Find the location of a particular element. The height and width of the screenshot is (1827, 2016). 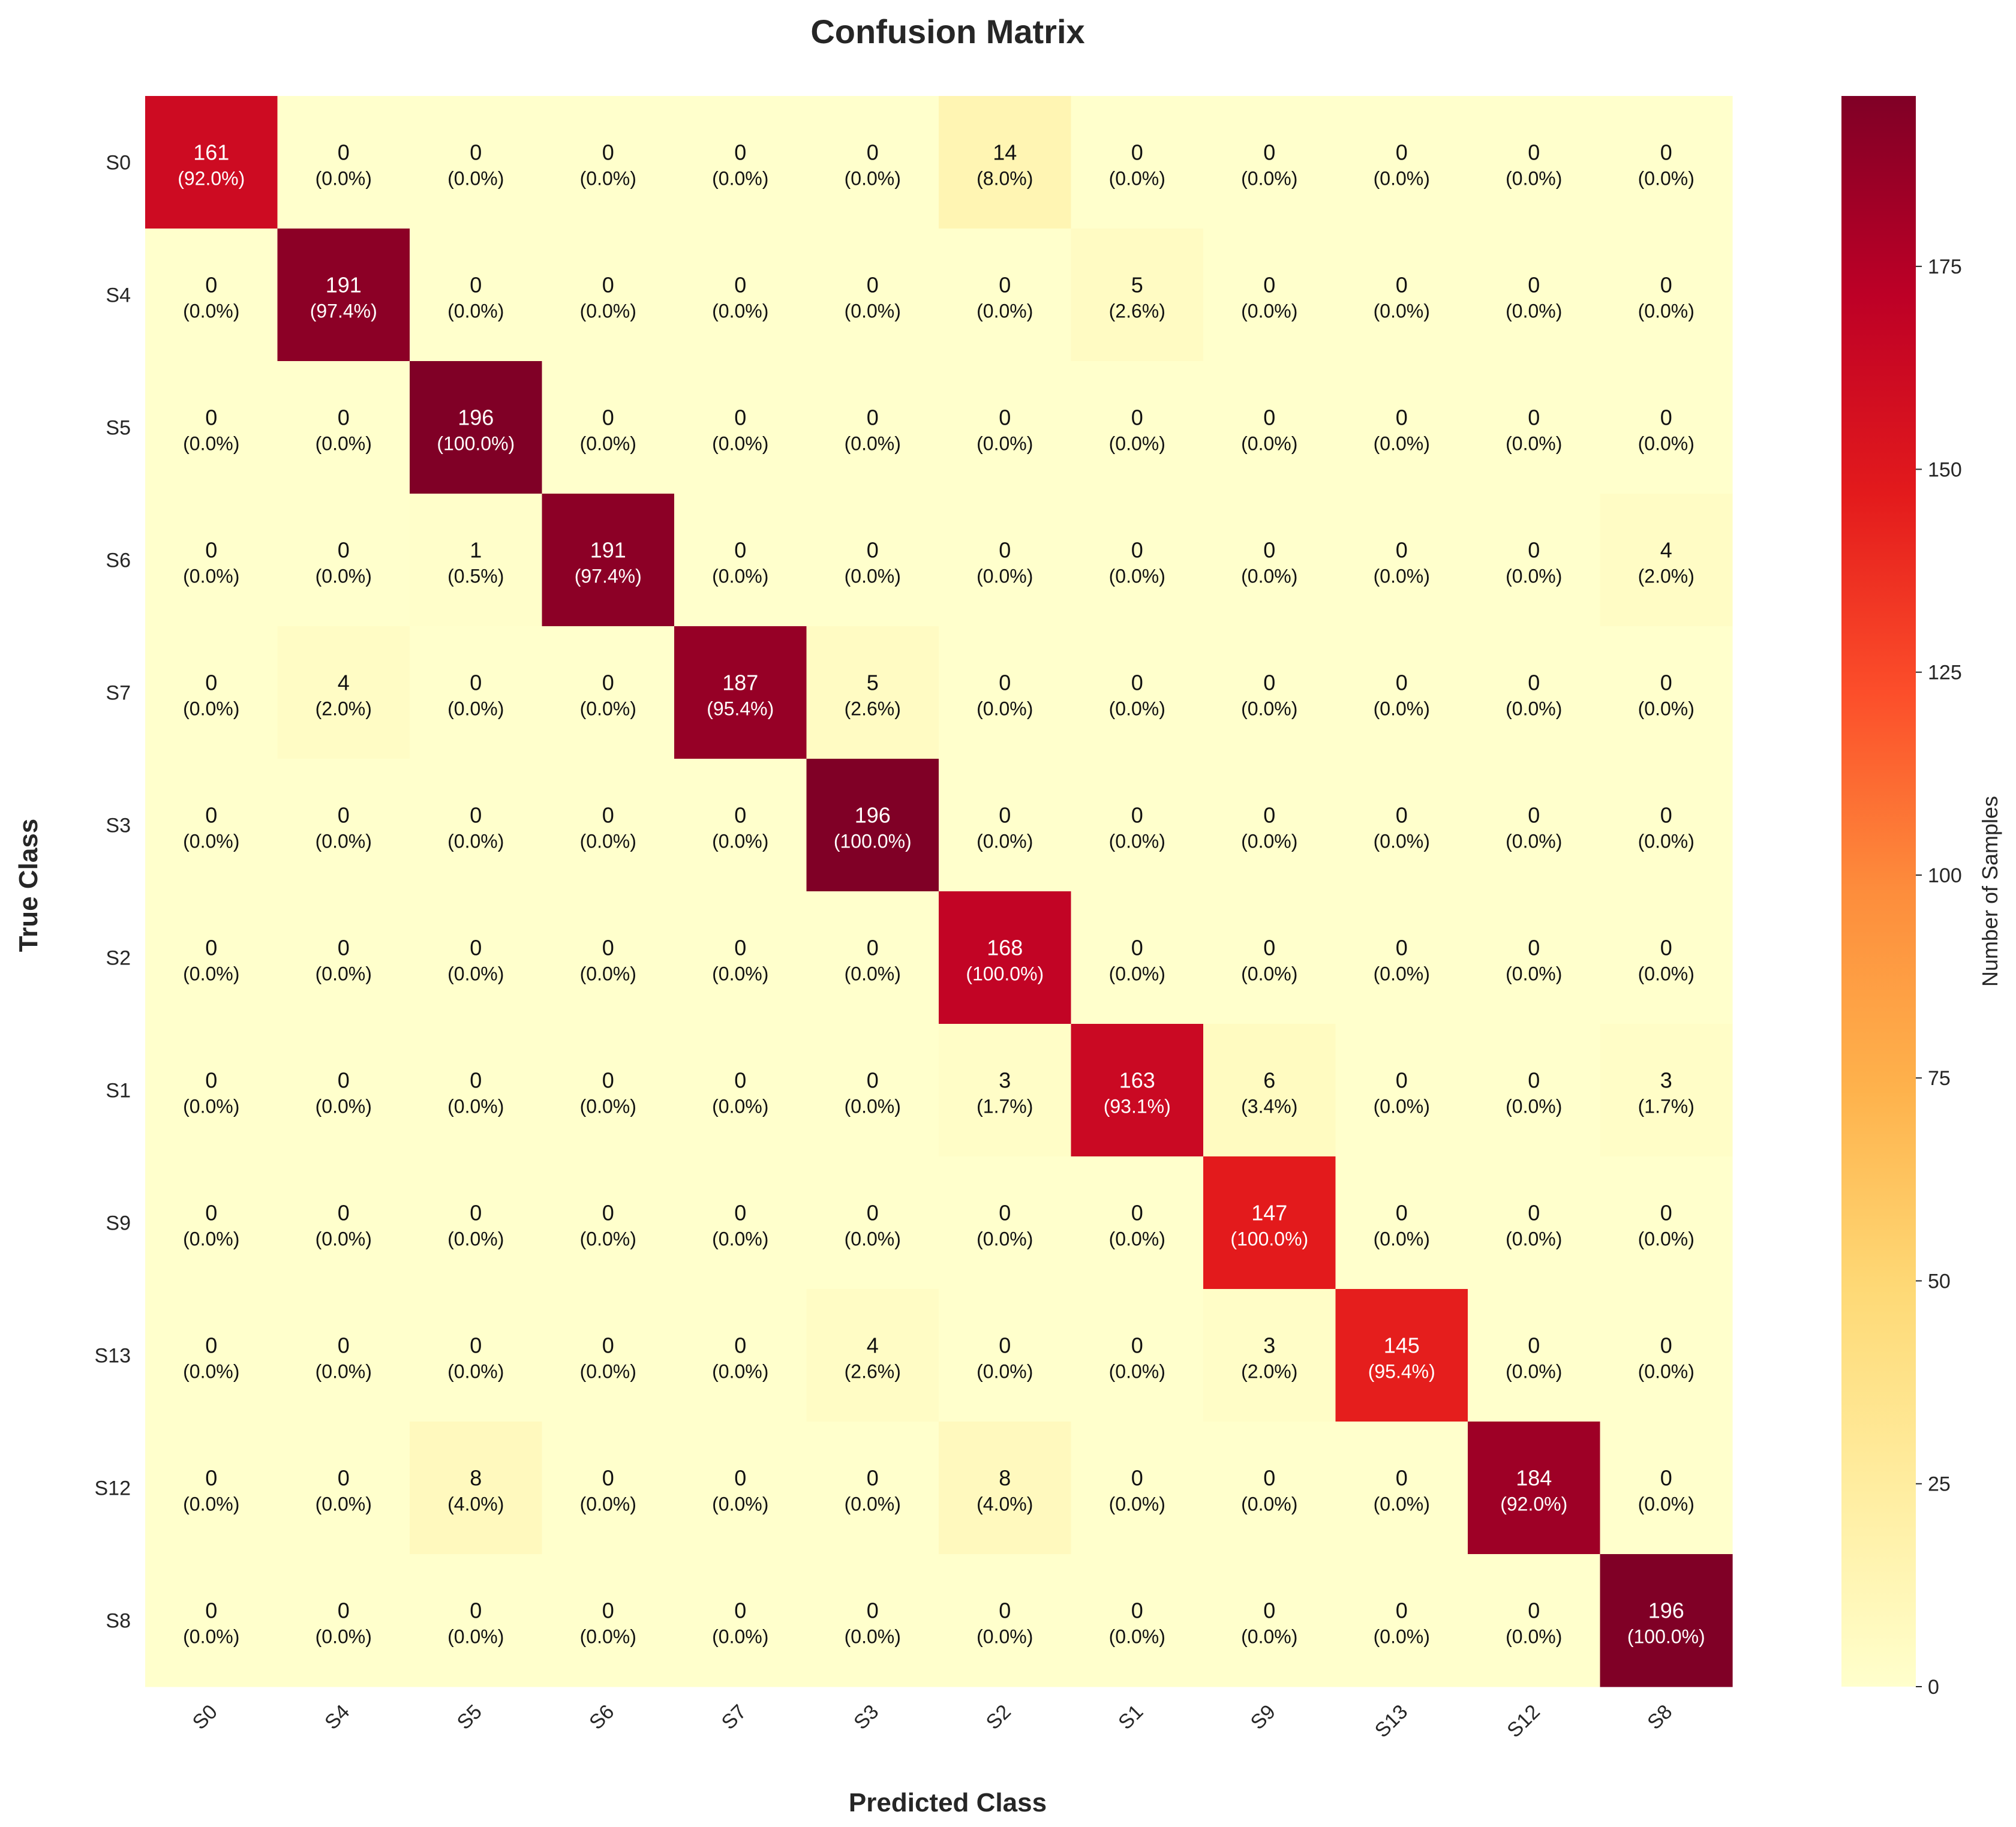

cell-count-label: 6 is located at coordinates (1269, 1080).